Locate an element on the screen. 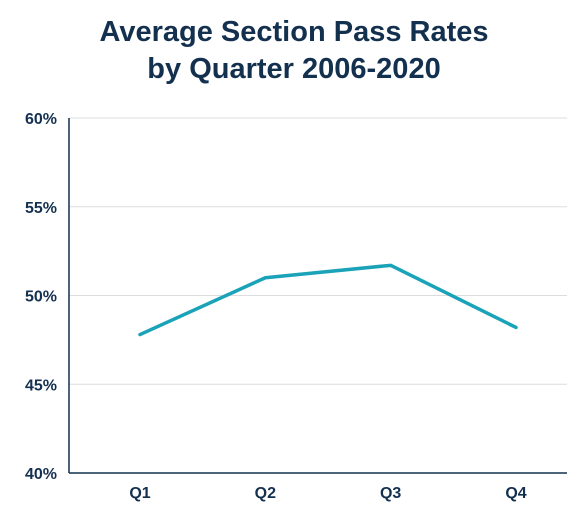 This screenshot has height=507, width=588. y-tick-label: 50% is located at coordinates (41, 297).